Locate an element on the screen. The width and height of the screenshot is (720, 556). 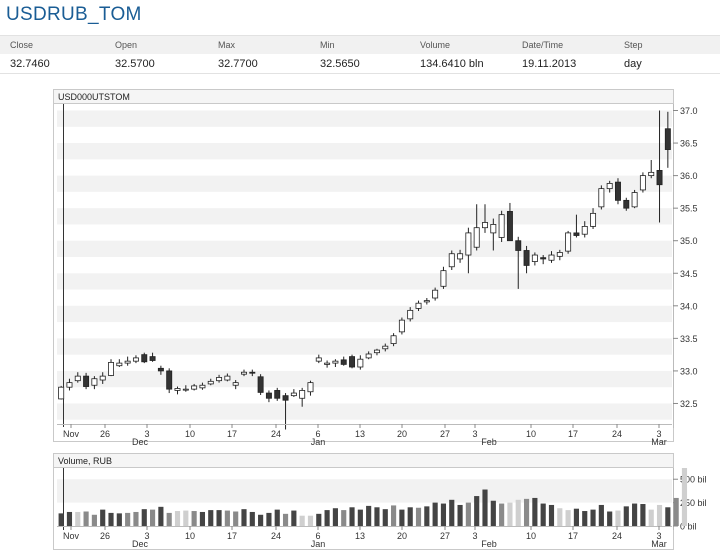
stat-value-close: 32.7460 is located at coordinates (30, 64).